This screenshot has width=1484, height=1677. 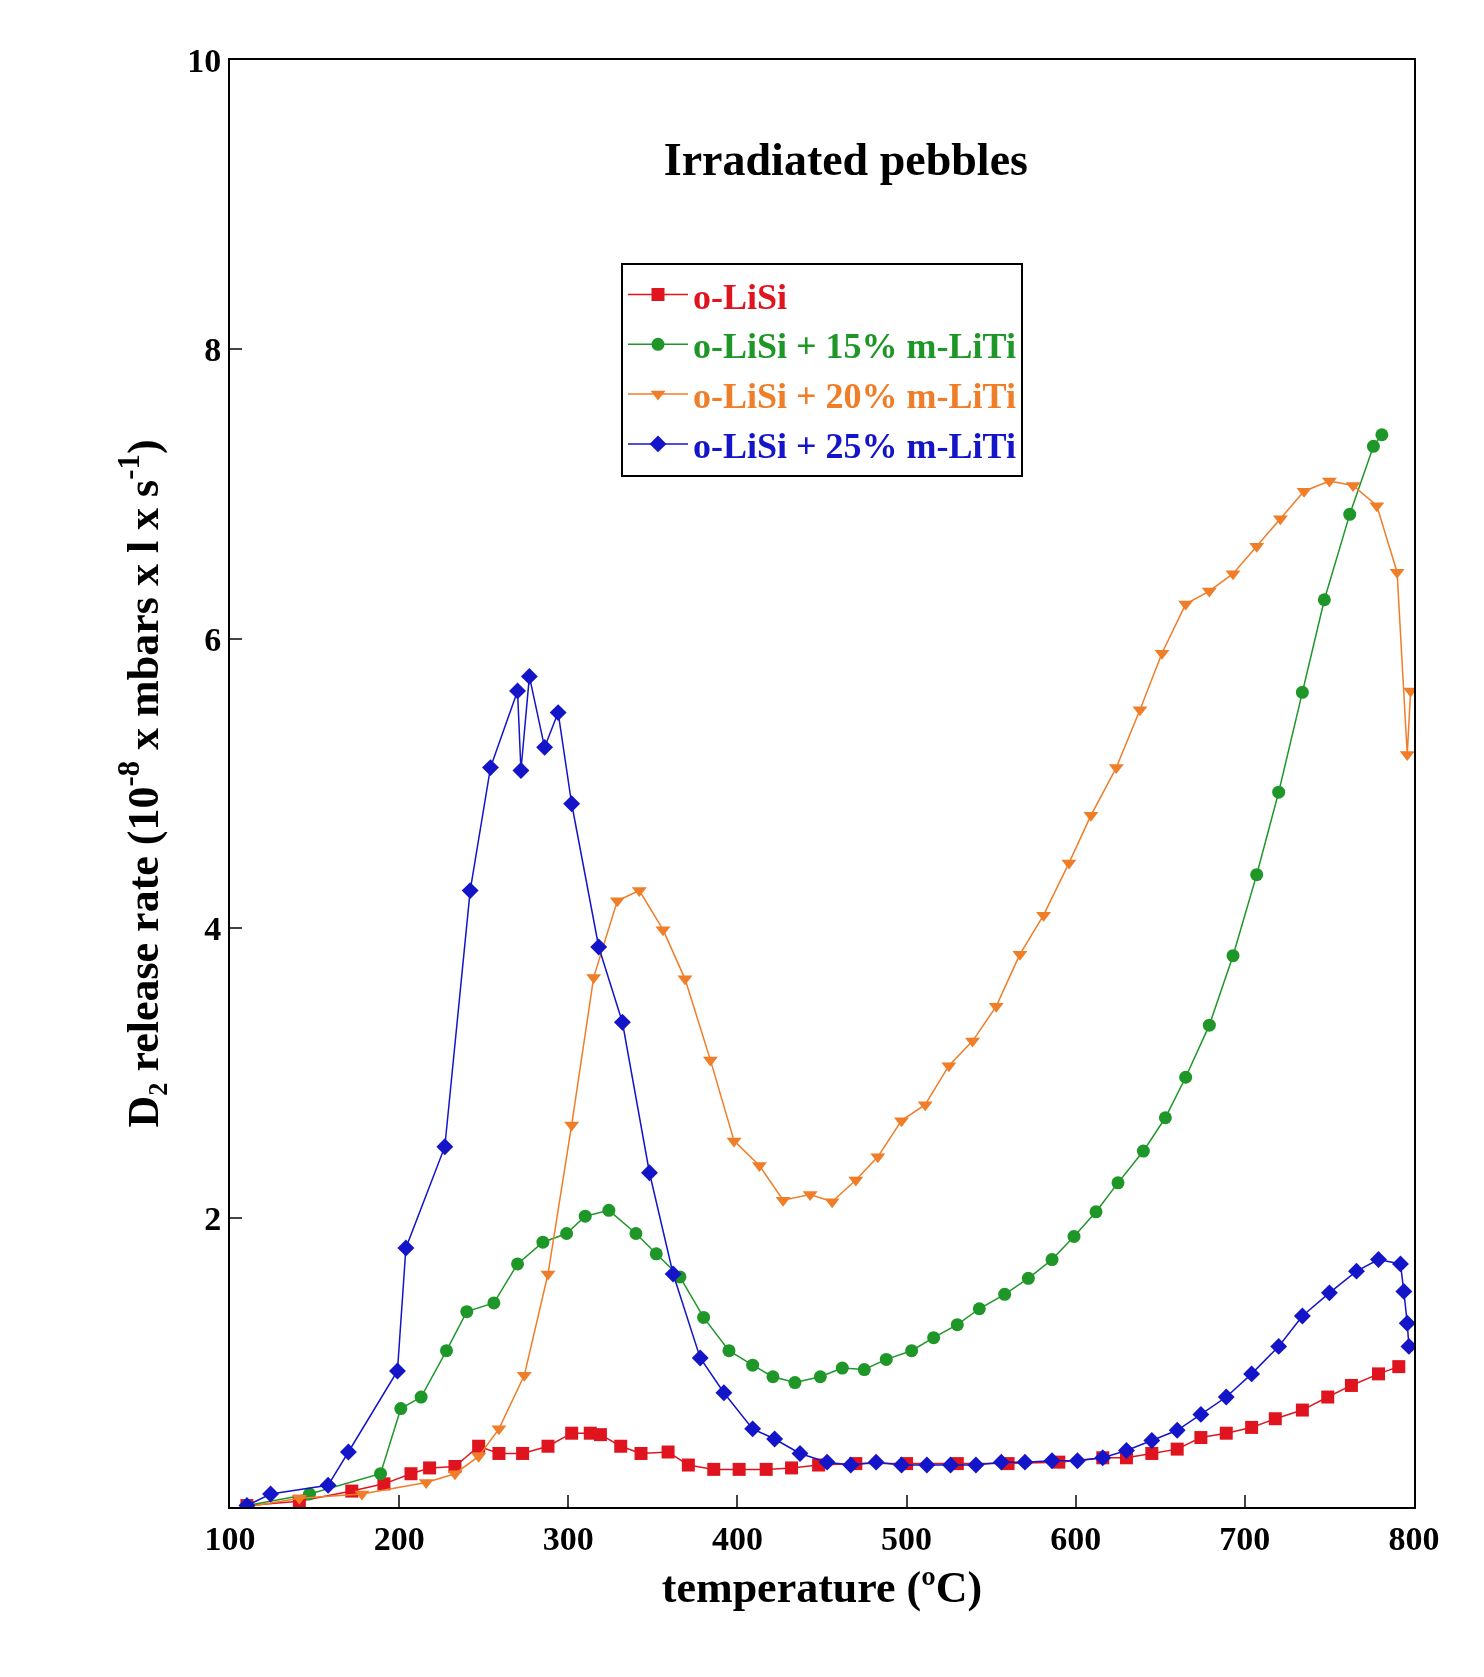 What do you see at coordinates (1076, 1538) in the screenshot?
I see `x-tick-label: 600` at bounding box center [1076, 1538].